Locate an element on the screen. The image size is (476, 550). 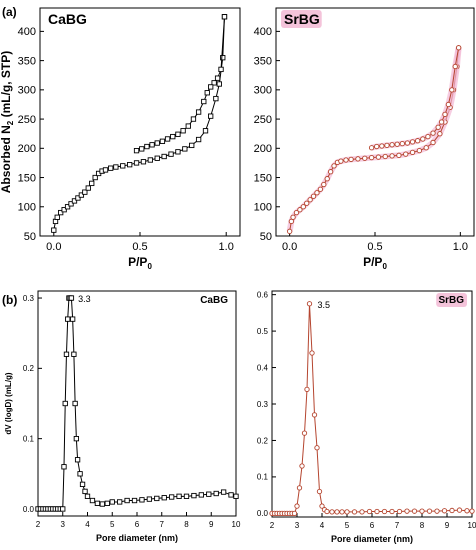
y-tick-label: 250 is located at coordinates (27, 120).